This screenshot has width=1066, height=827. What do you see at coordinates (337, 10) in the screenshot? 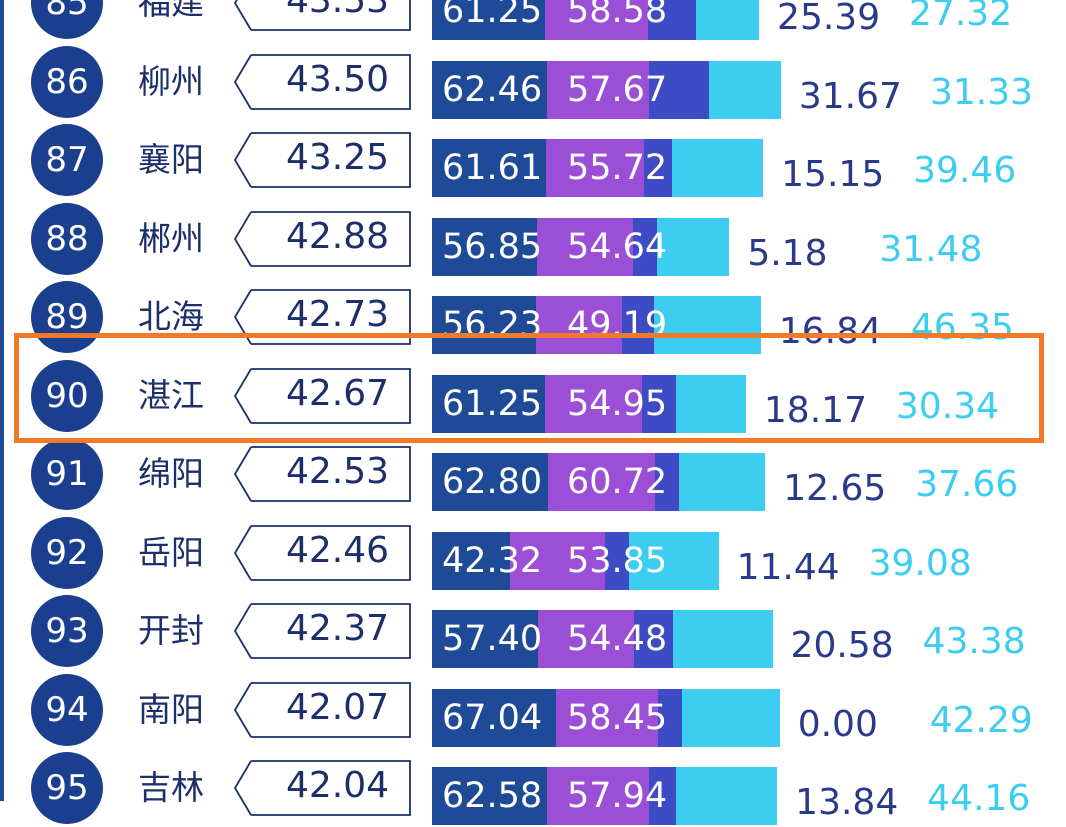
I see `score-value: 43.53` at bounding box center [337, 10].